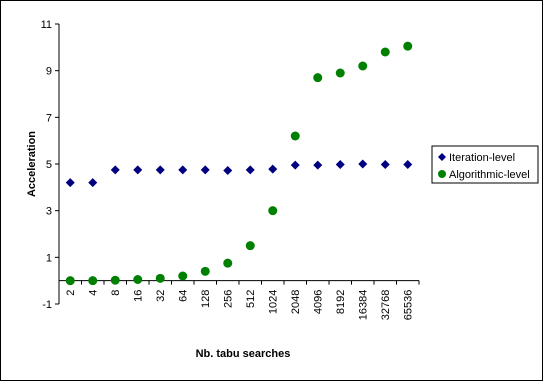  Describe the element at coordinates (32, 164) in the screenshot. I see `y-axis-title: Acceleration` at that location.